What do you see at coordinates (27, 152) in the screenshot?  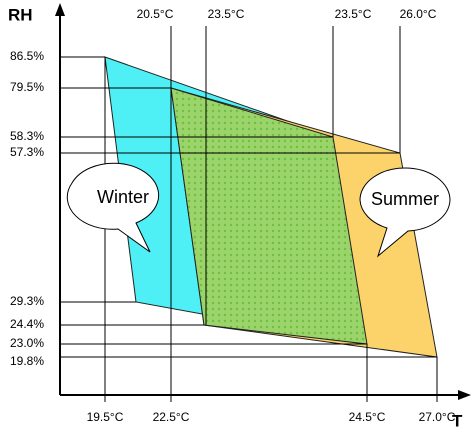 I see `rh-label: 57.3%` at bounding box center [27, 152].